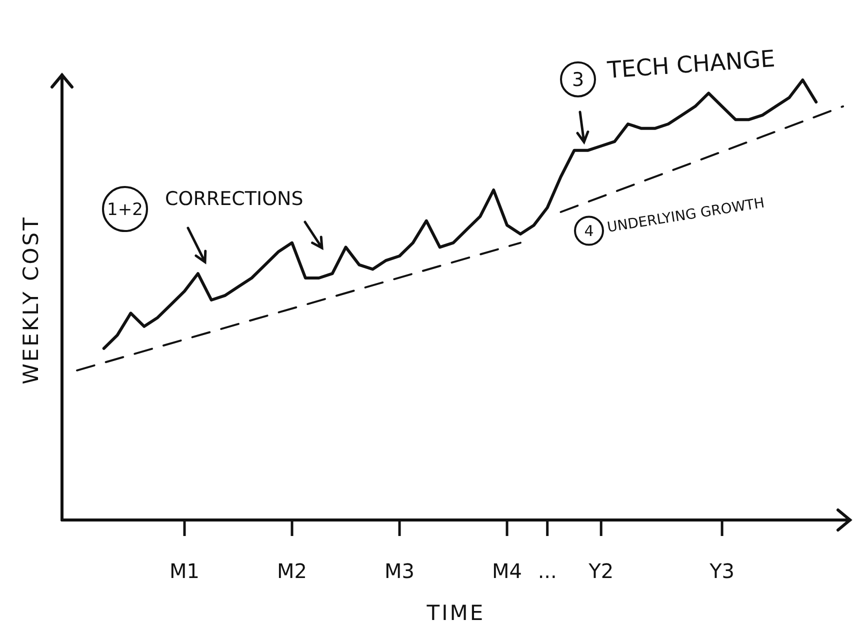  I want to click on x-tick-label: Y3, so click(721, 571).